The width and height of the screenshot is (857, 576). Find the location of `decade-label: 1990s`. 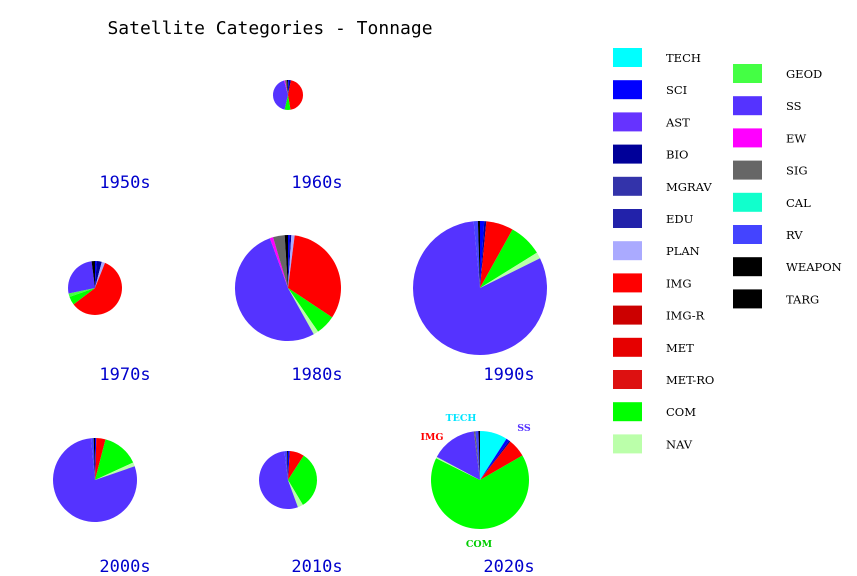

decade-label: 1990s is located at coordinates (508, 375).